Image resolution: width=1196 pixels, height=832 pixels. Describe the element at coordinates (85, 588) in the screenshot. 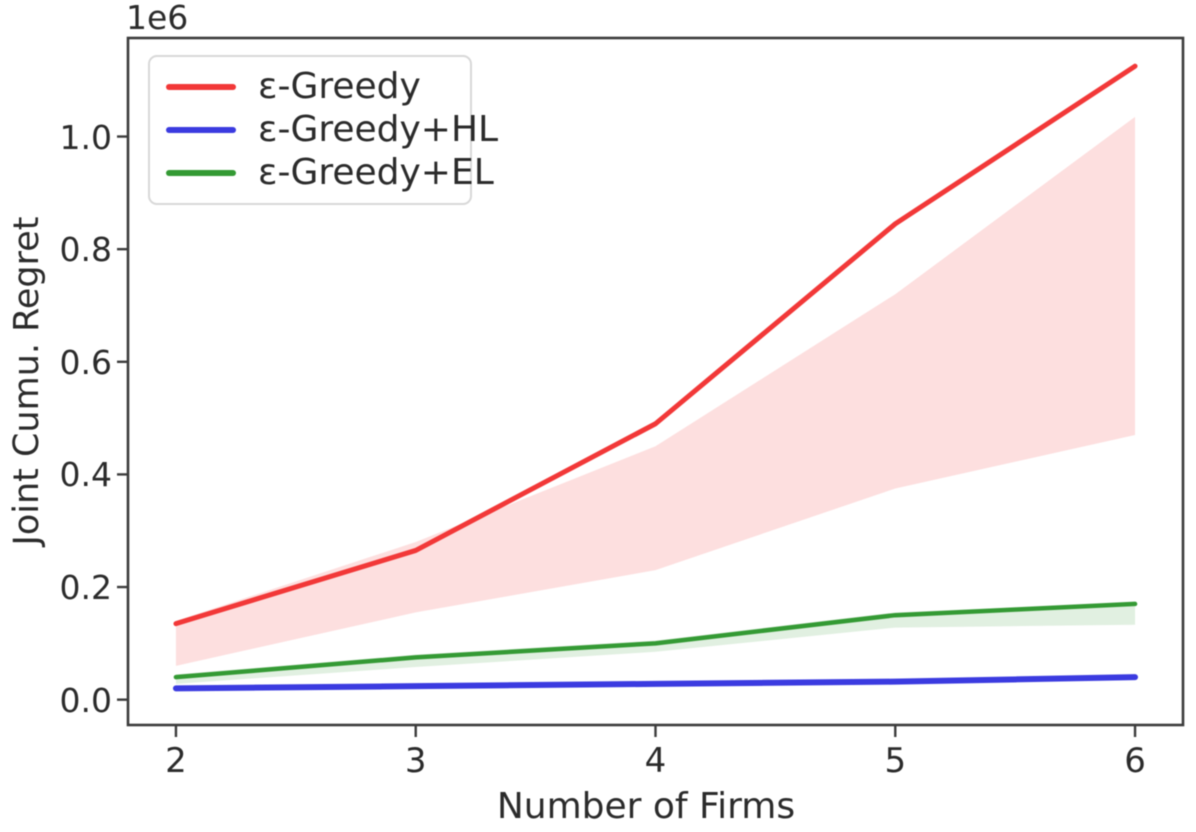

I see `y-tick-label-0.2: 0.2` at that location.